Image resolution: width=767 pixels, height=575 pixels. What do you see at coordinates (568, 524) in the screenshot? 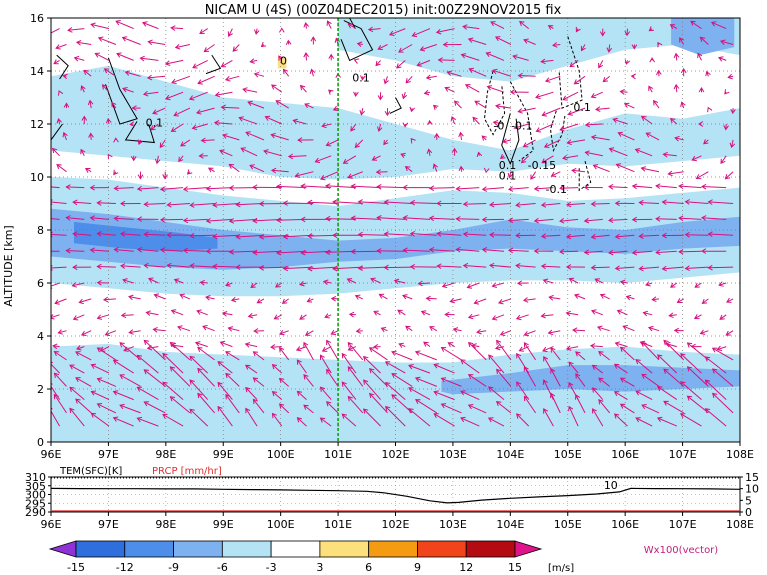
I see `sub-x-tick-label-9: 105E` at bounding box center [568, 524].